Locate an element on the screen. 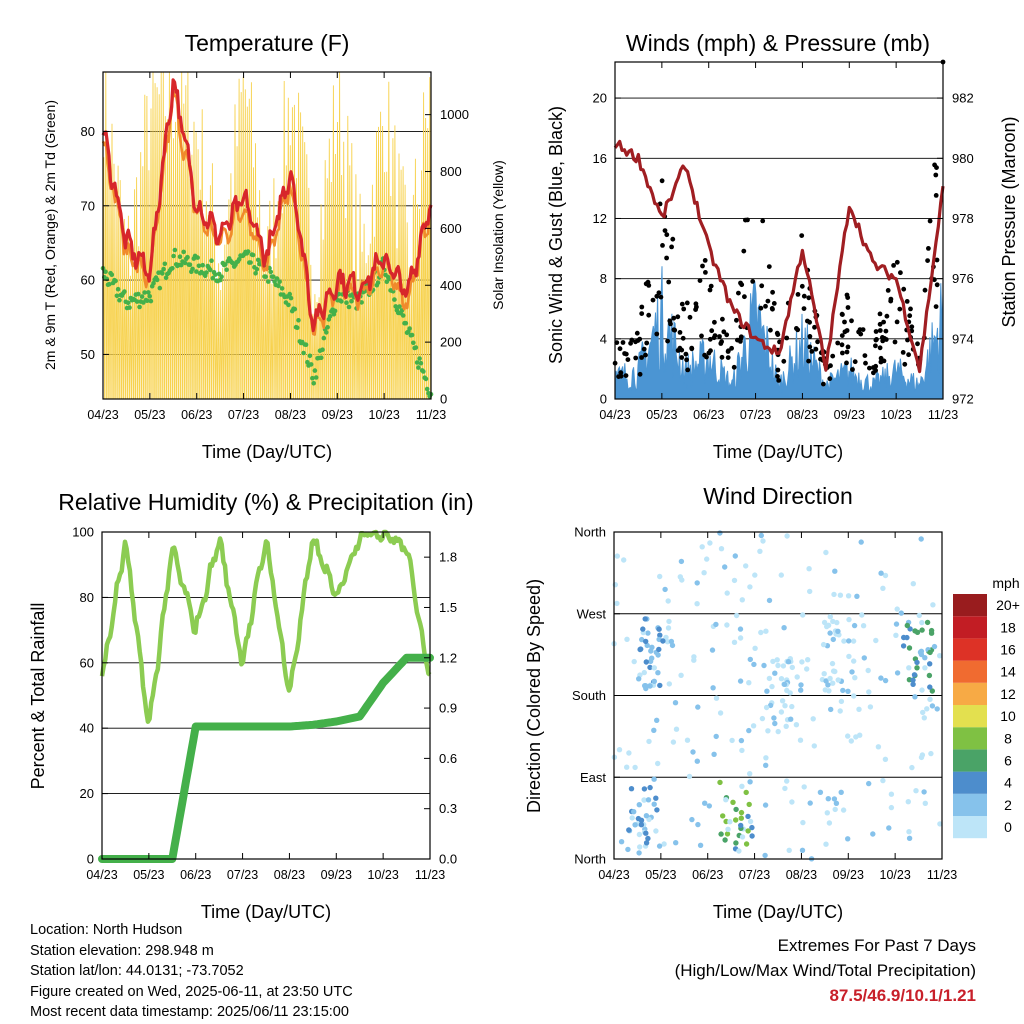 This screenshot has height=1024, width=1024. winds-x-tick-label: 07/23 is located at coordinates (755, 415).